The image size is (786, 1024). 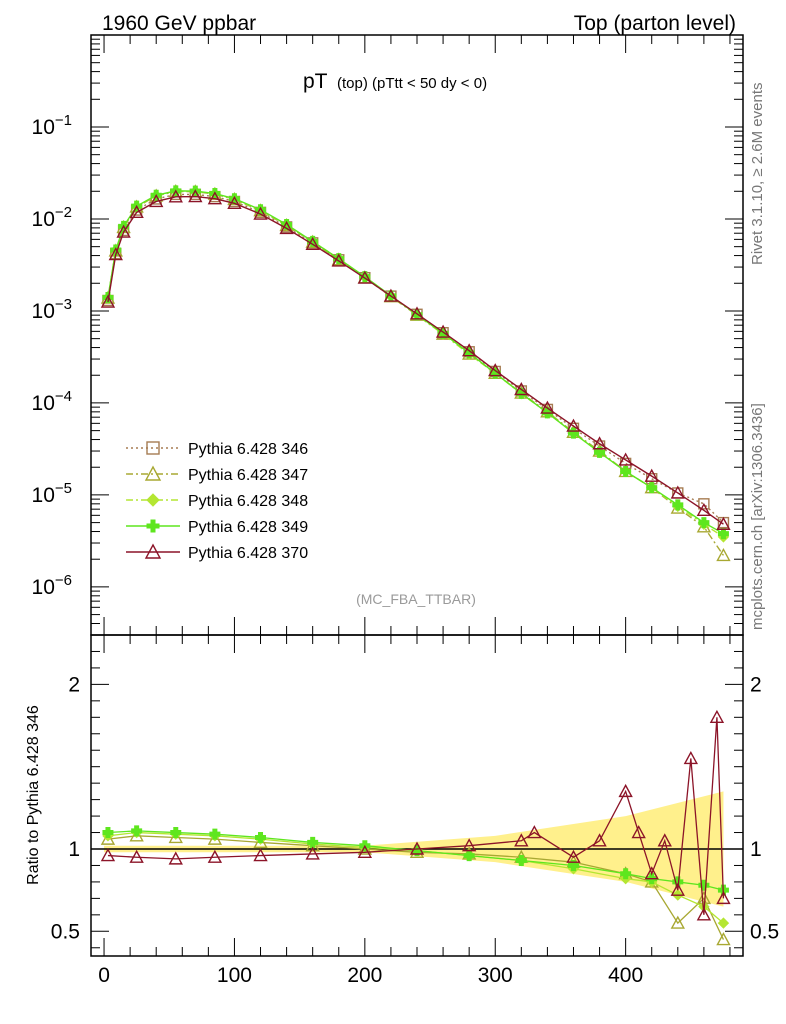 What do you see at coordinates (52, 585) in the screenshot?
I see `y-tick-label: 10⁻⁶` at bounding box center [52, 585].